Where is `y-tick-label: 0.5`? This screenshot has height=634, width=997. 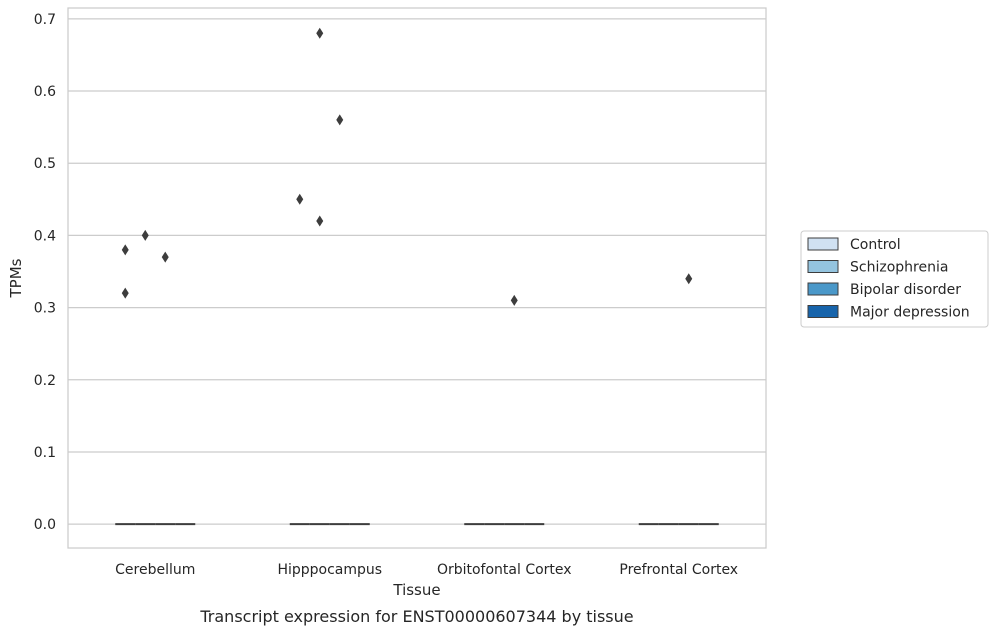 y-tick-label: 0.5 is located at coordinates (45, 164).